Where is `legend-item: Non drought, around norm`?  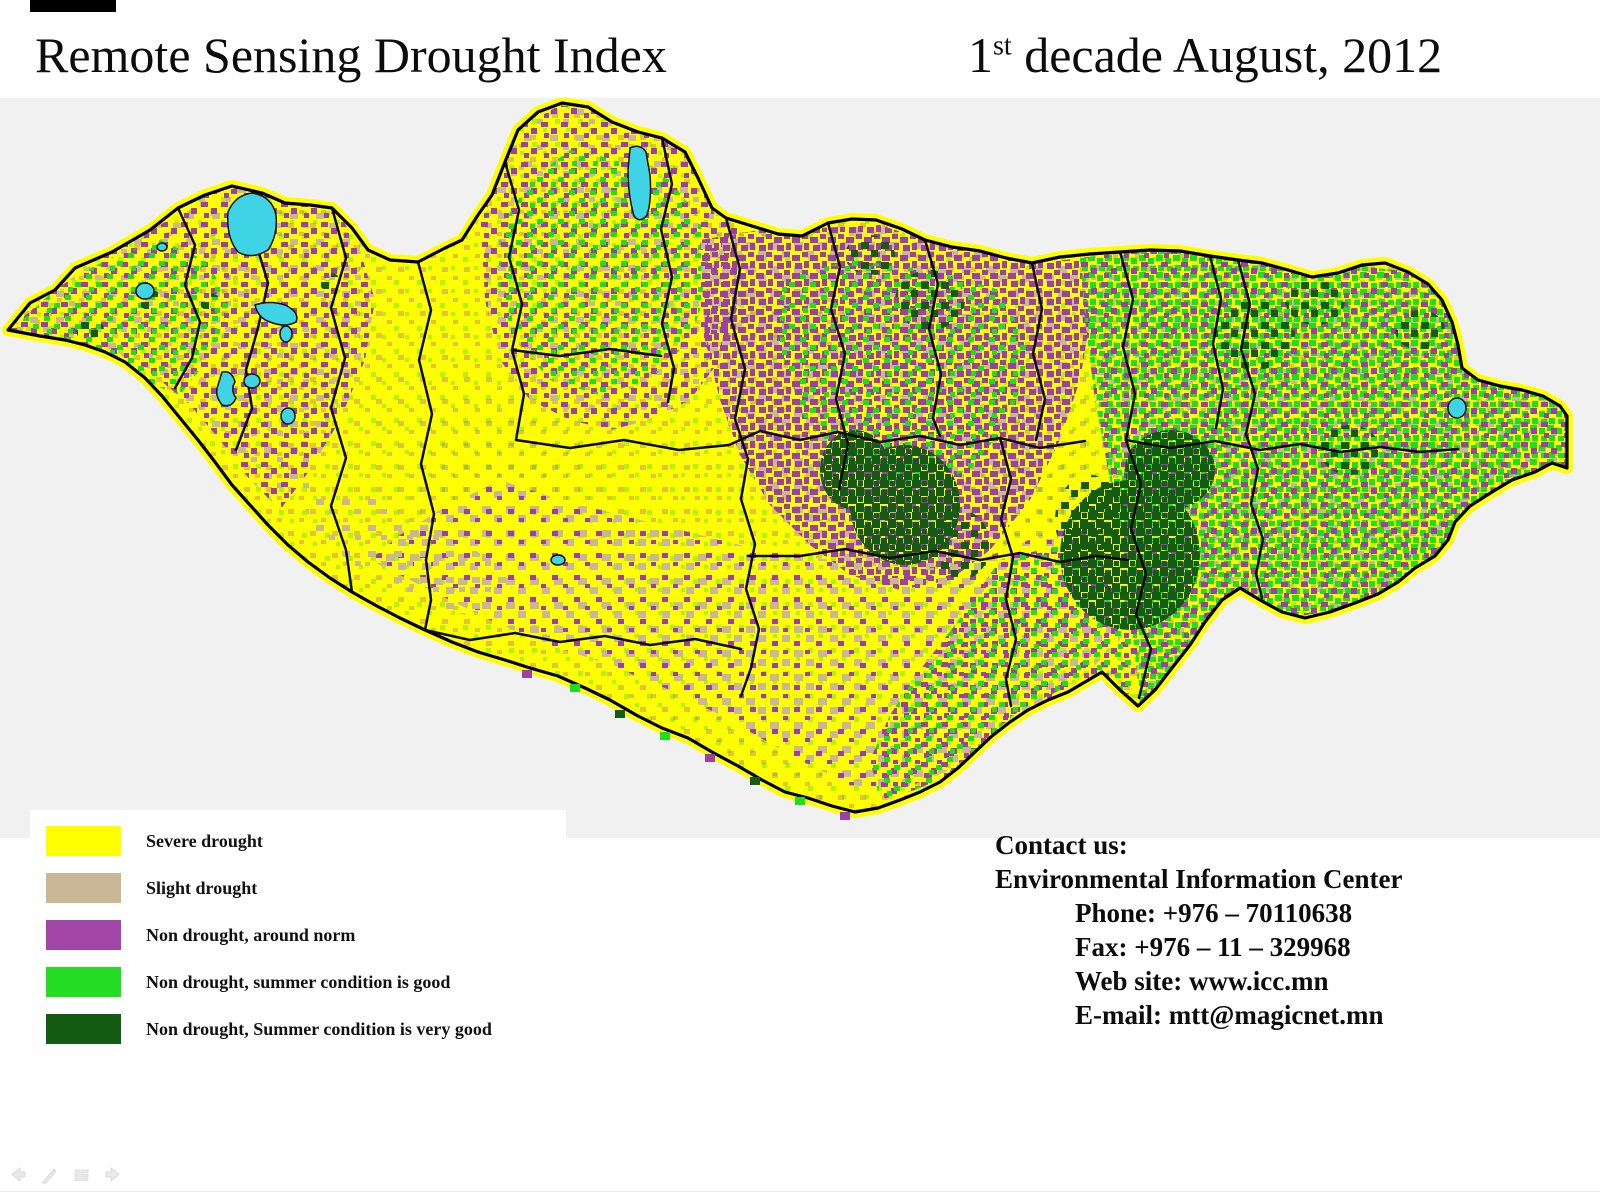
legend-item: Non drought, around norm is located at coordinates (298, 935).